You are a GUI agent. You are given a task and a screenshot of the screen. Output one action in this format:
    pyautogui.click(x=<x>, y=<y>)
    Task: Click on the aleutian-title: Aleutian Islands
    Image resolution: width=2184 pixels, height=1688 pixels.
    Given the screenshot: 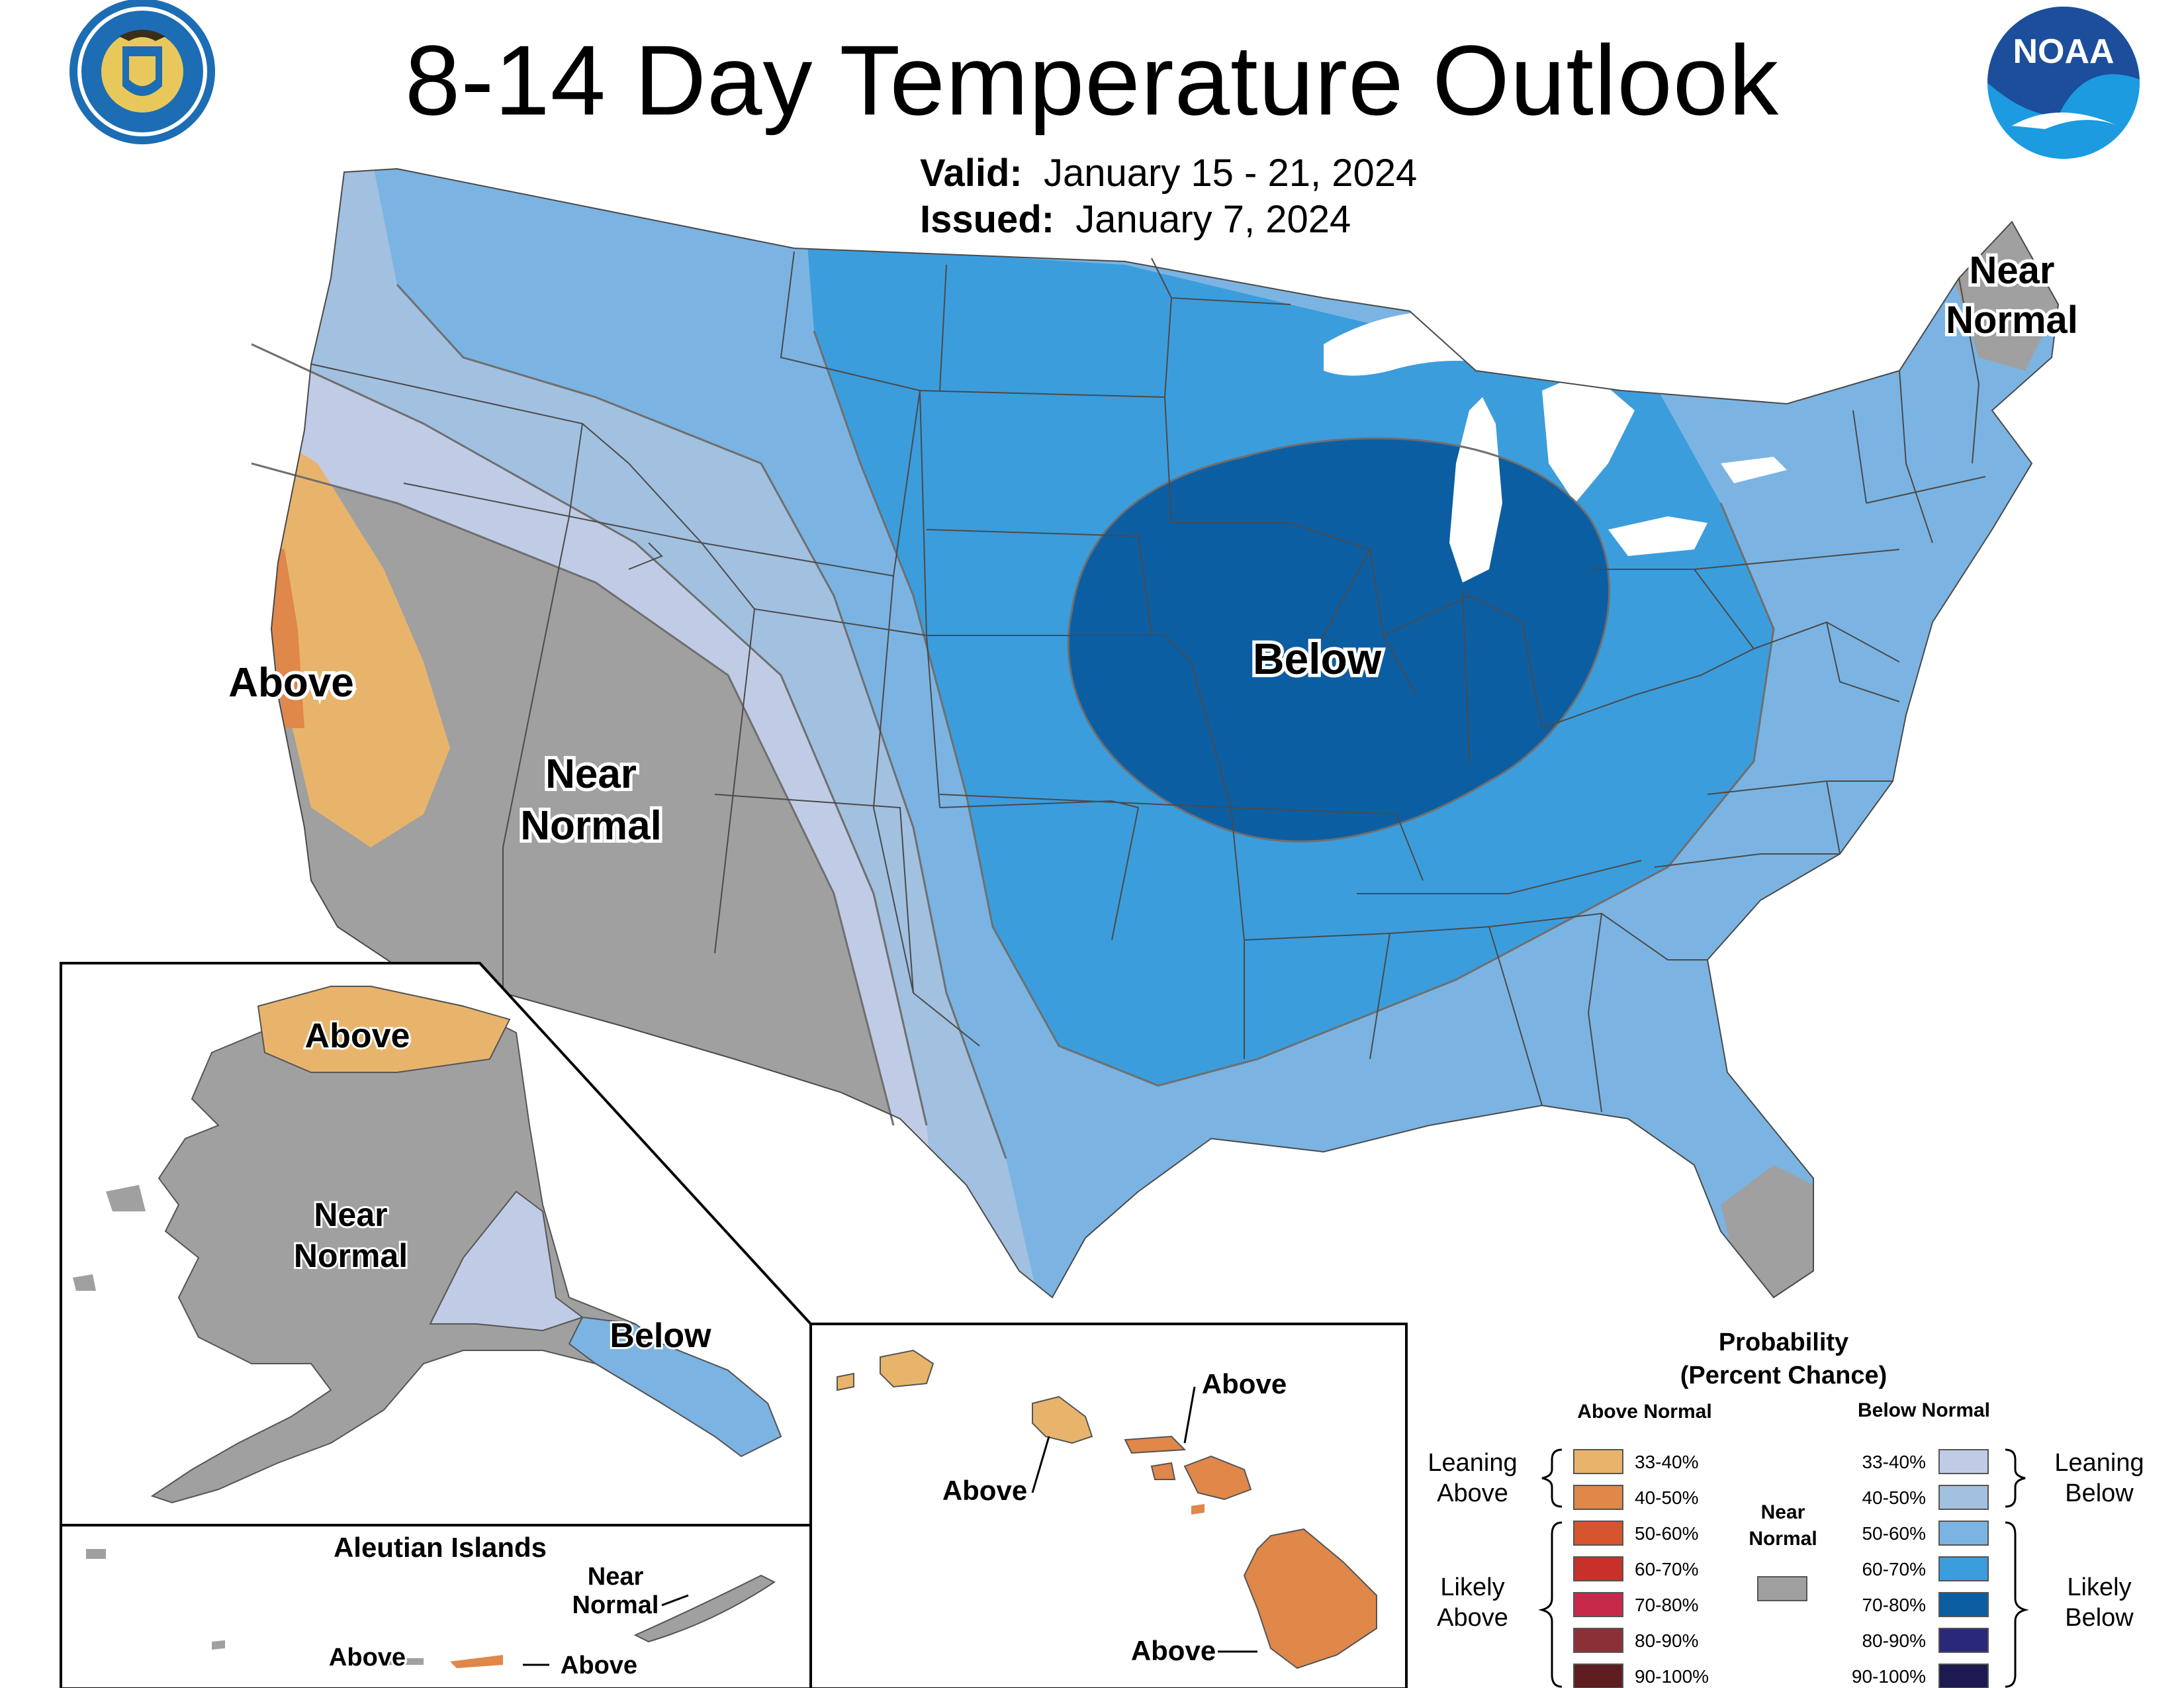 What is the action you would take?
    pyautogui.click(x=440, y=1547)
    